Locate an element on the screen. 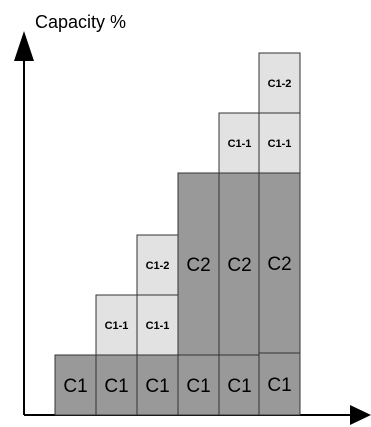 The width and height of the screenshot is (371, 427). block-label-c2-col6: C2 is located at coordinates (279, 264).